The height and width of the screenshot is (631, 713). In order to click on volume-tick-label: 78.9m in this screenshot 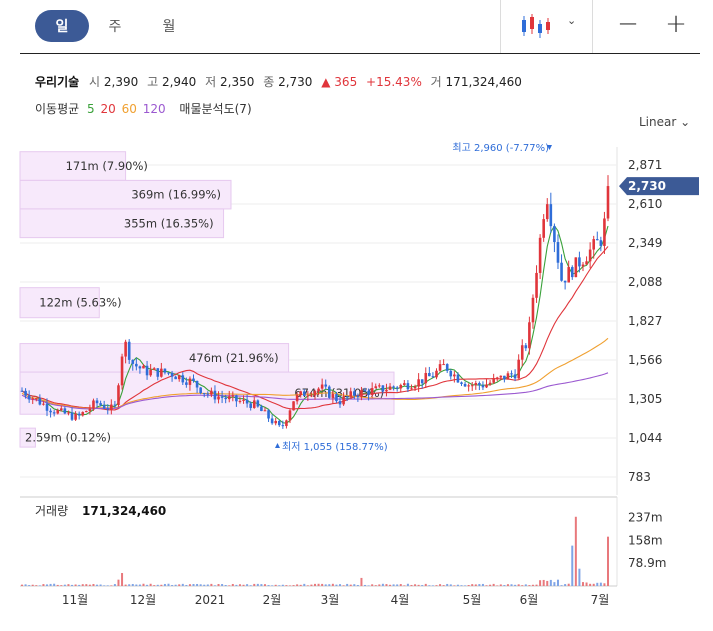, I will do `click(647, 563)`.